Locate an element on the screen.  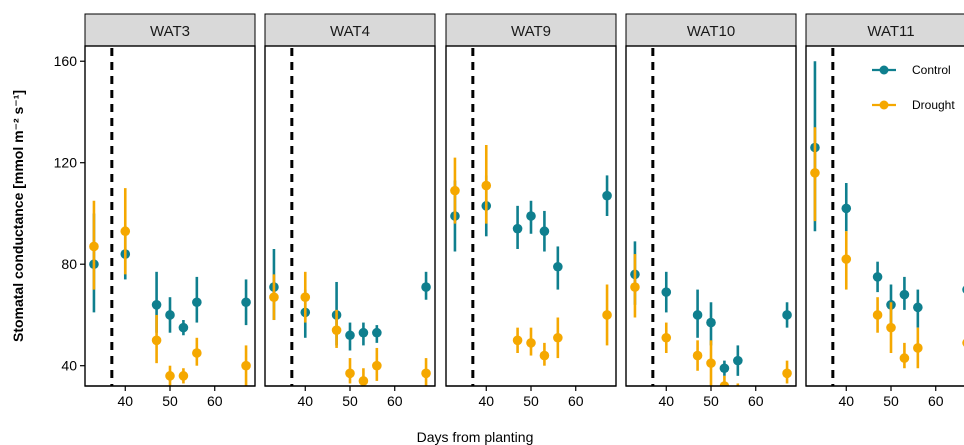
panel-wat11: WAT11 is located at coordinates (884, 200).